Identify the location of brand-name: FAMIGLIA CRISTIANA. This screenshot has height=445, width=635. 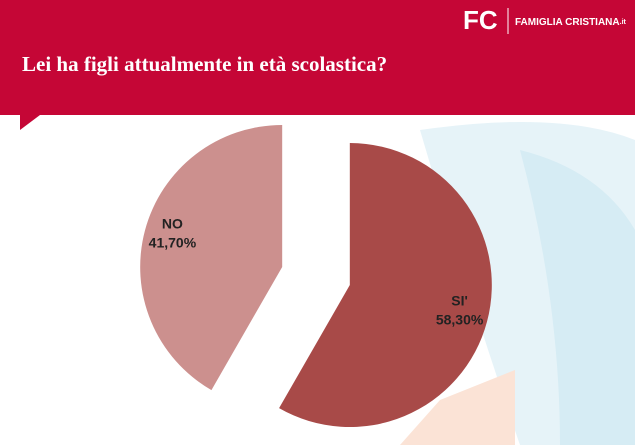
(567, 22).